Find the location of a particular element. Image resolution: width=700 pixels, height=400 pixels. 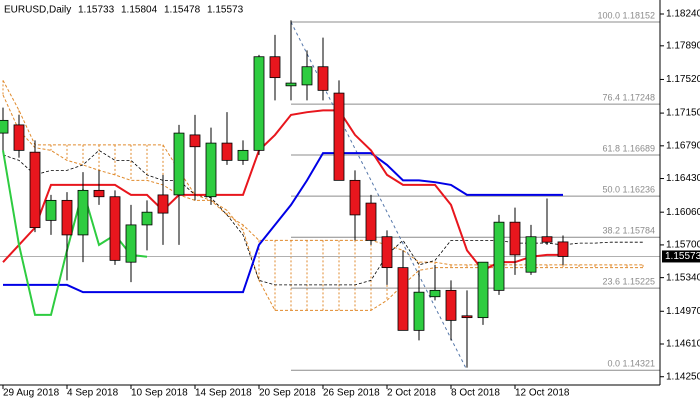

price-tag is located at coordinates (681, 256).